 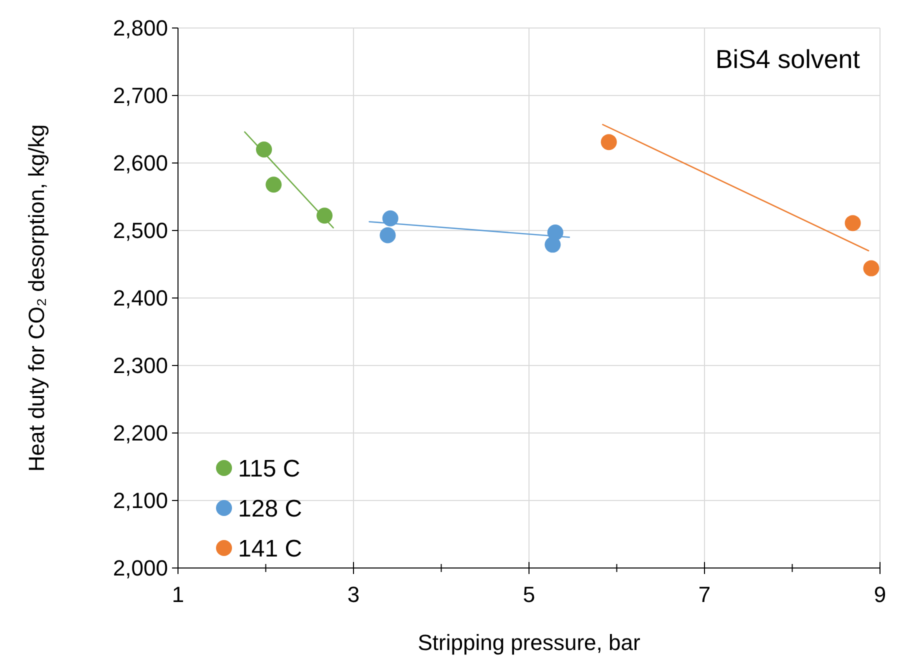 I want to click on x-tick-label: 9, so click(x=880, y=594).